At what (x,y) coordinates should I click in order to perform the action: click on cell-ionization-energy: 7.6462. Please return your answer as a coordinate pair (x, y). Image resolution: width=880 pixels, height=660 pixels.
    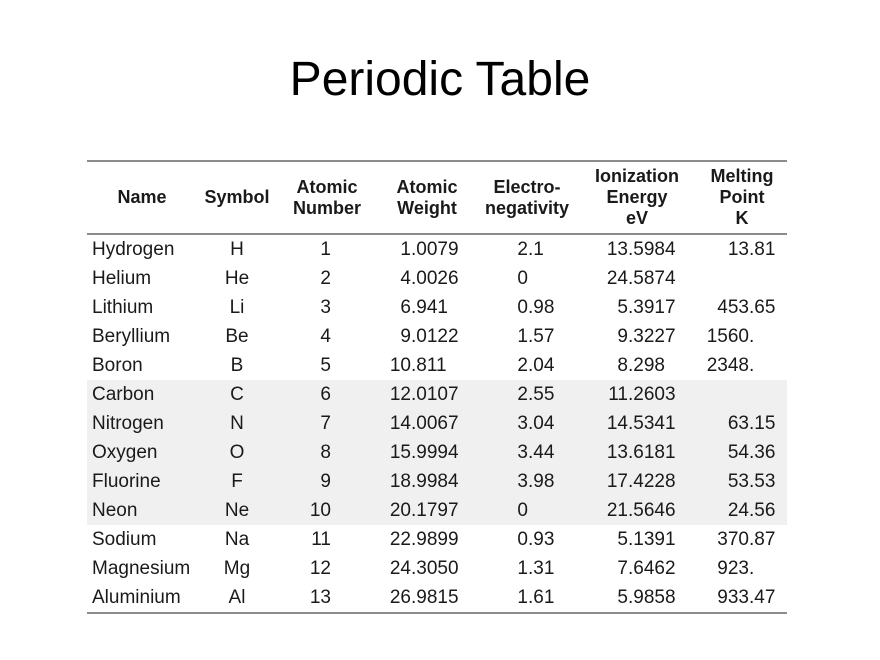
    Looking at the image, I should click on (637, 568).